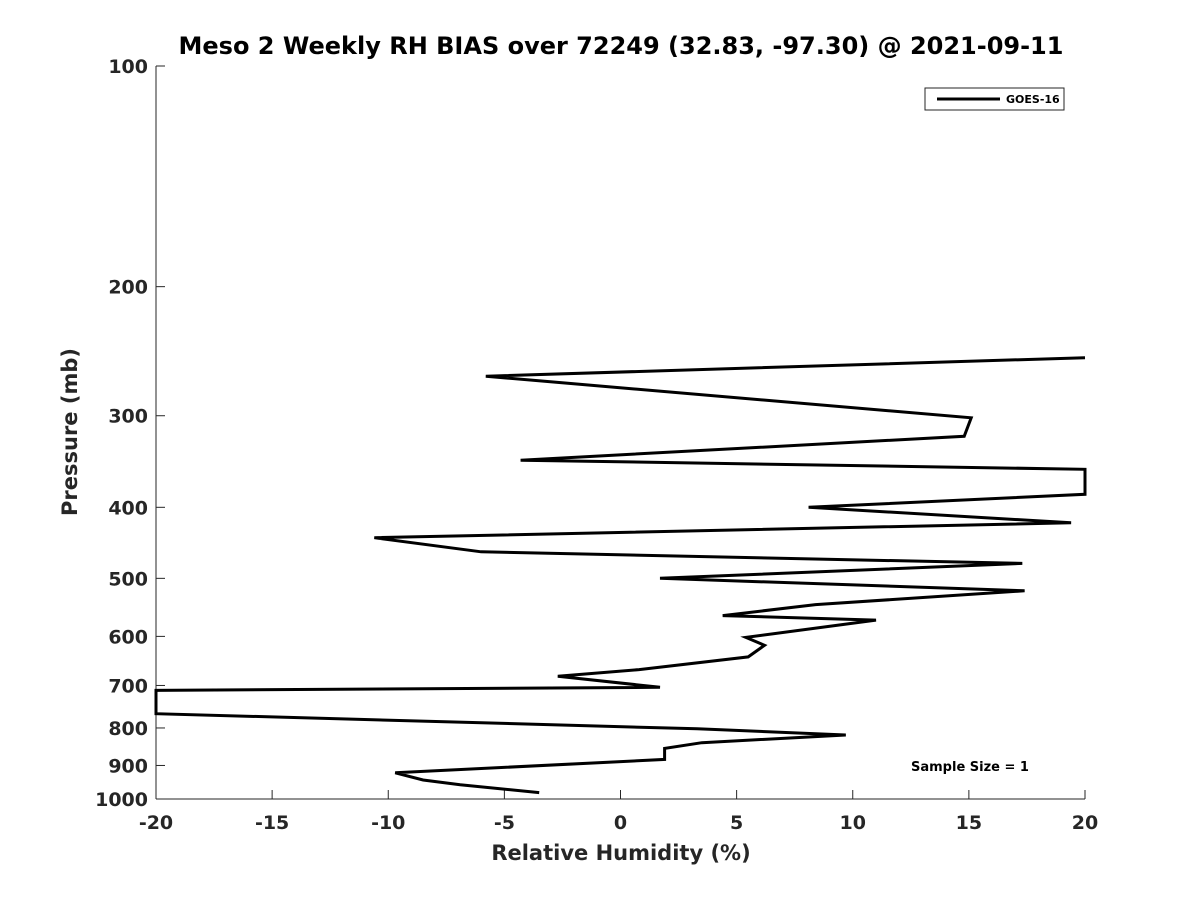 Image resolution: width=1200 pixels, height=900 pixels. I want to click on y-tick-label: 200, so click(128, 288).